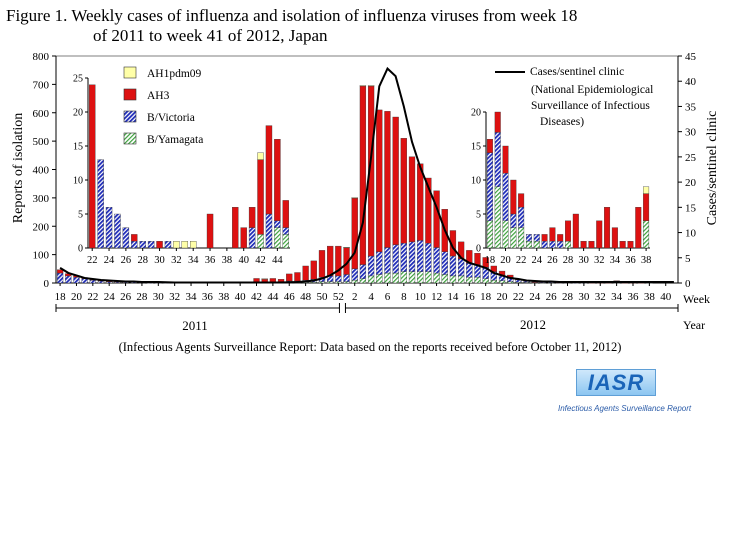 This screenshot has width=732, height=556. Describe the element at coordinates (590, 106) in the screenshot. I see `legend-note-line-1: Surveillance of Infectious` at that location.